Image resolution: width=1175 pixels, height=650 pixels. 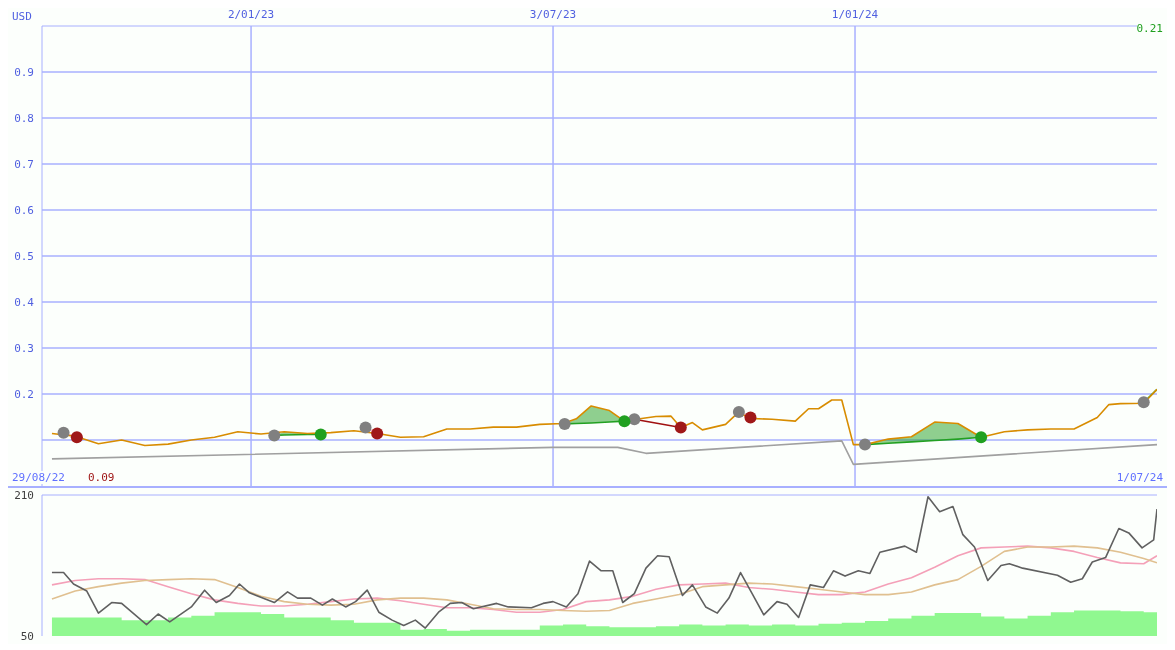 I want to click on annotation: 29/08/22, so click(x=38, y=477).